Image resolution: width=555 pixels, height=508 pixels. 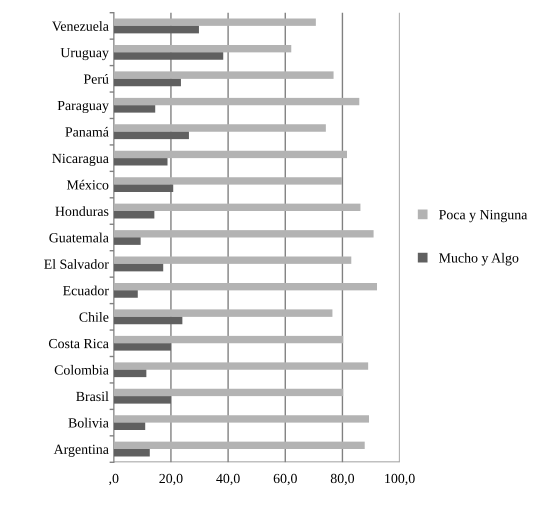 What do you see at coordinates (171, 480) in the screenshot?
I see `x-tick-label: 20,0` at bounding box center [171, 480].